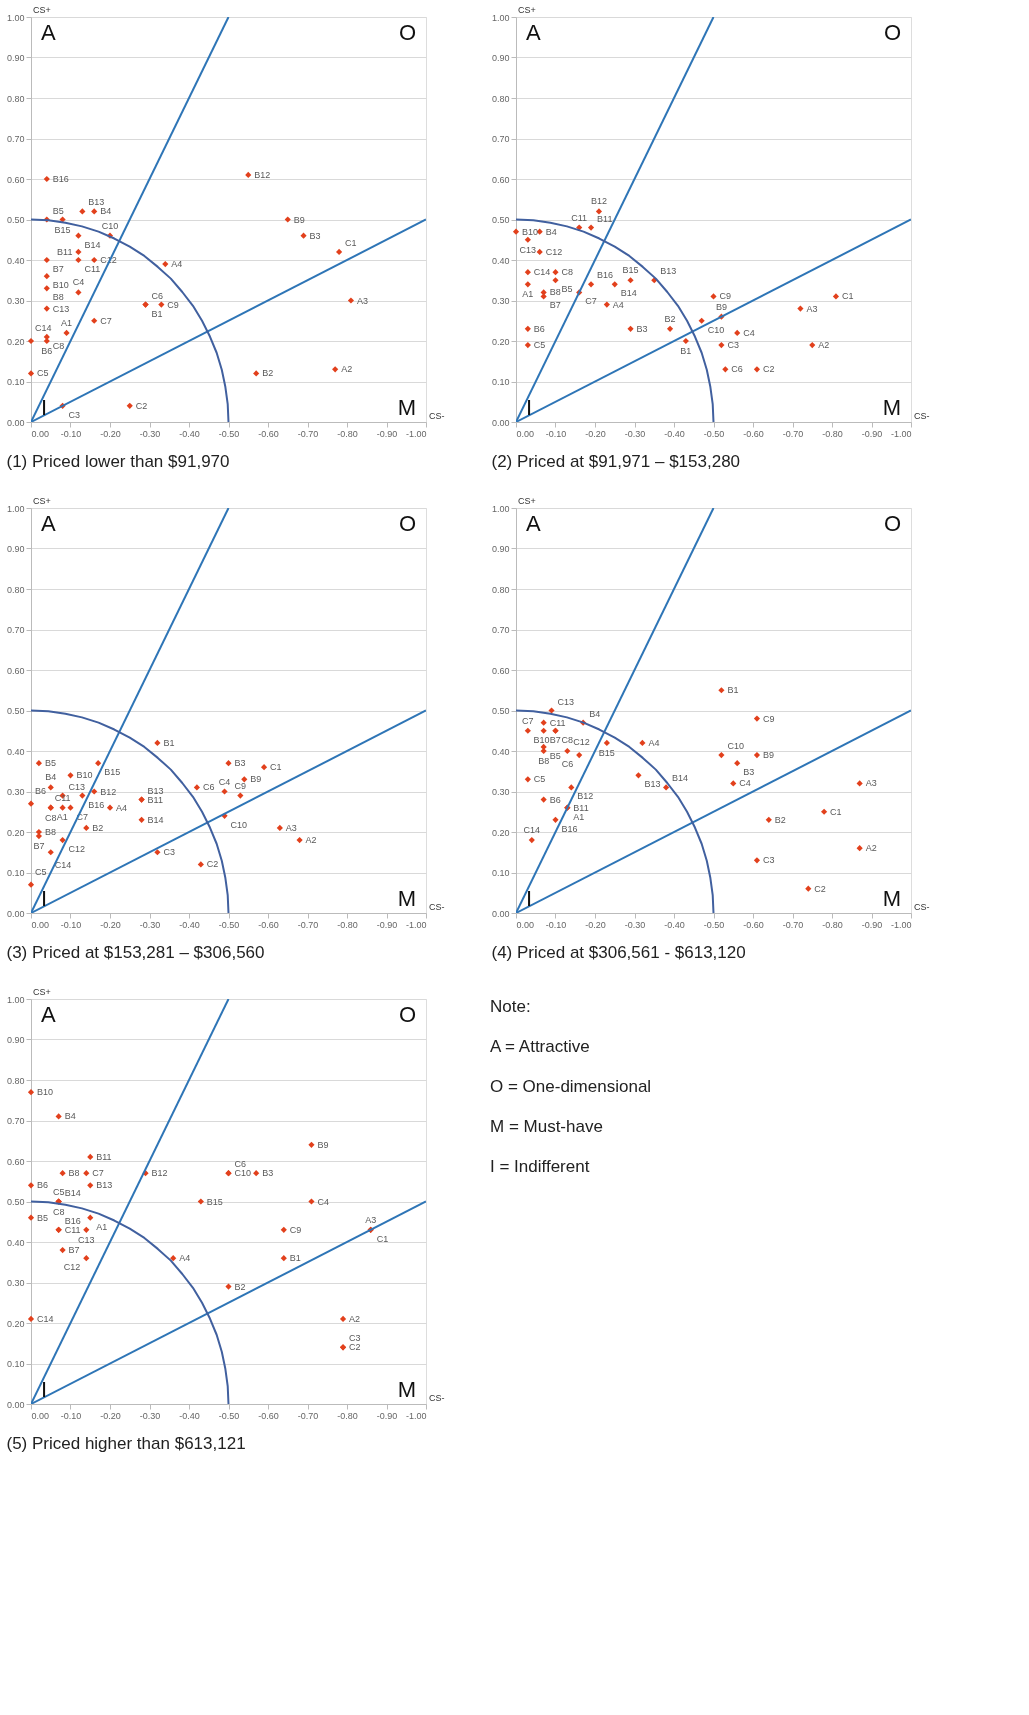 The height and width of the screenshot is (1715, 1029). What do you see at coordinates (540, 1046) in the screenshot?
I see `text: A = Attractive` at bounding box center [540, 1046].